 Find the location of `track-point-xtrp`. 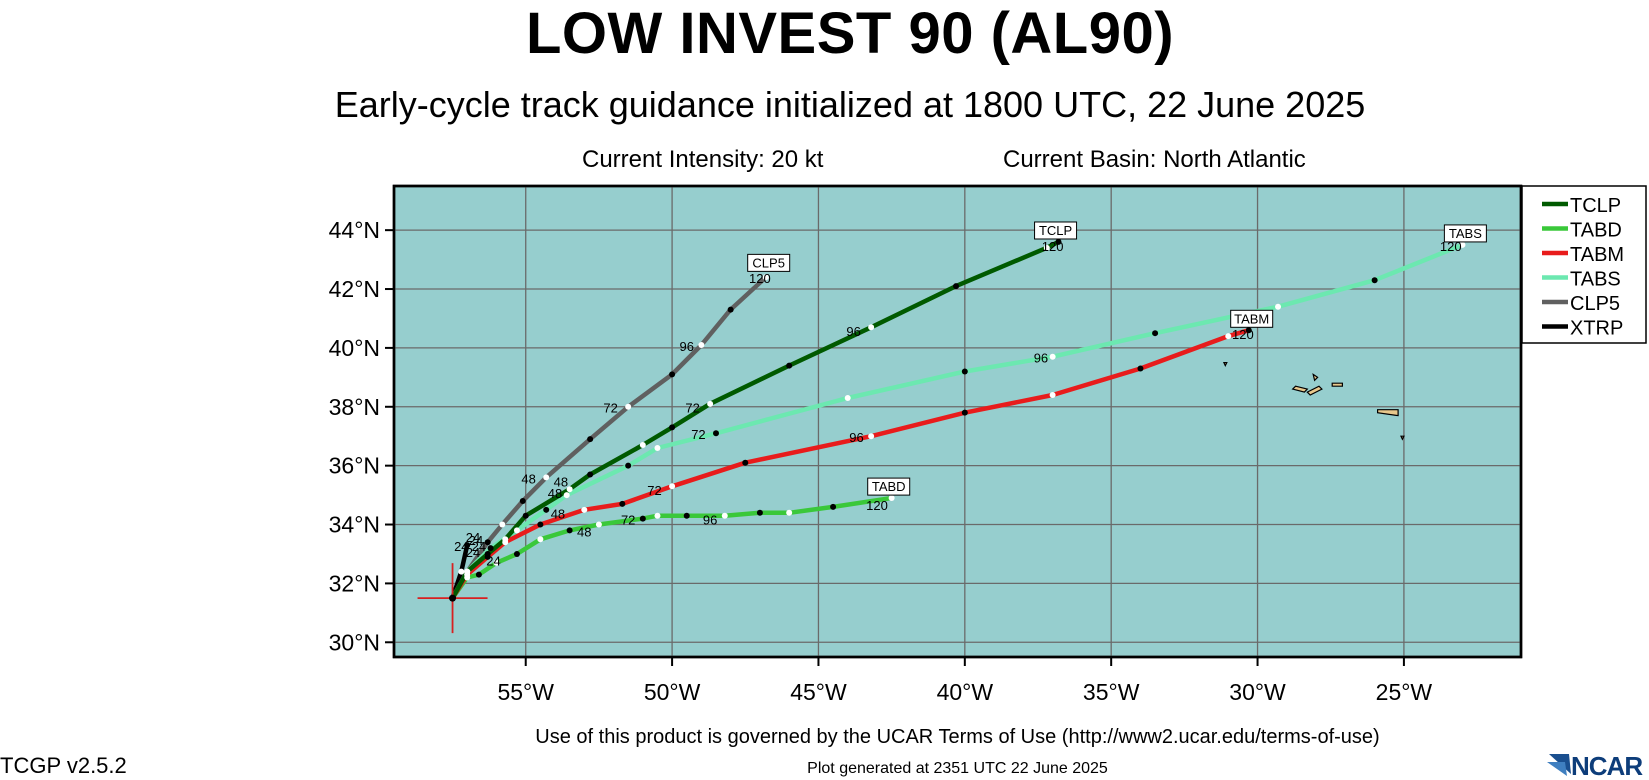

track-point-xtrp is located at coordinates (461, 571).